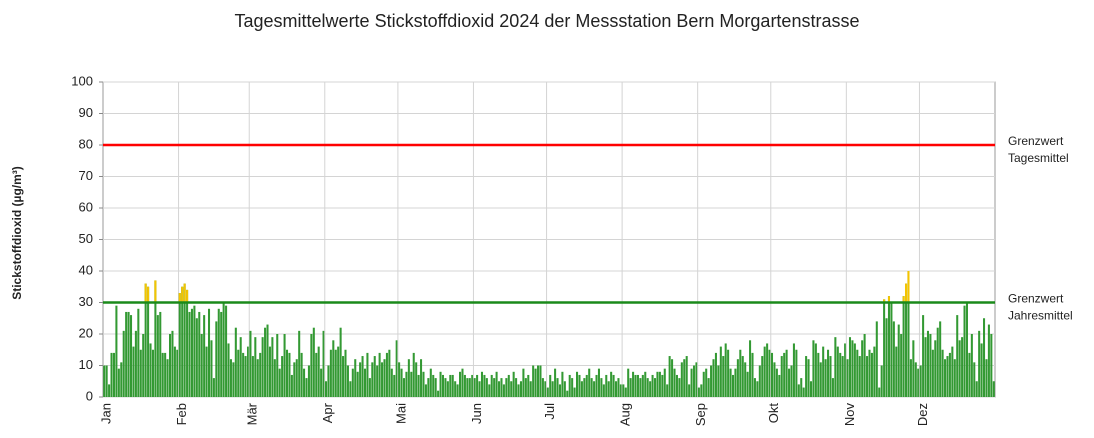  I want to click on x-tick-label: Apr, so click(327, 412).